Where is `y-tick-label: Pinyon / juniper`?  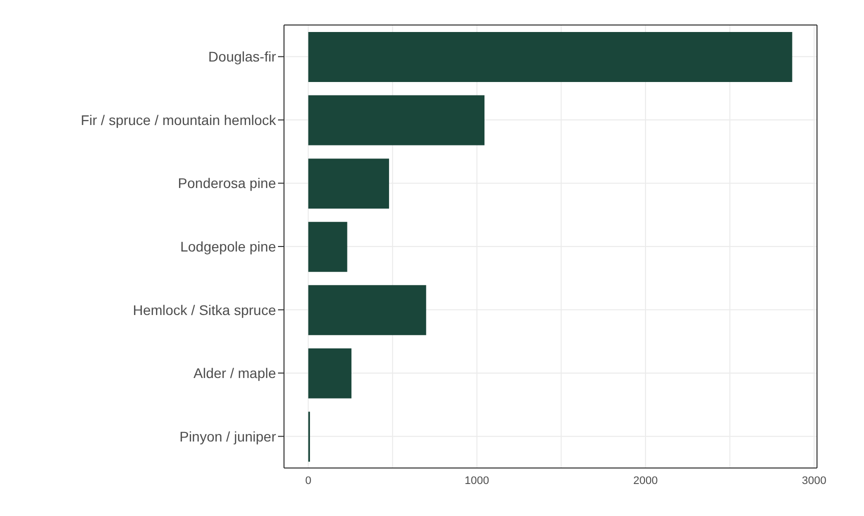 y-tick-label: Pinyon / juniper is located at coordinates (227, 436).